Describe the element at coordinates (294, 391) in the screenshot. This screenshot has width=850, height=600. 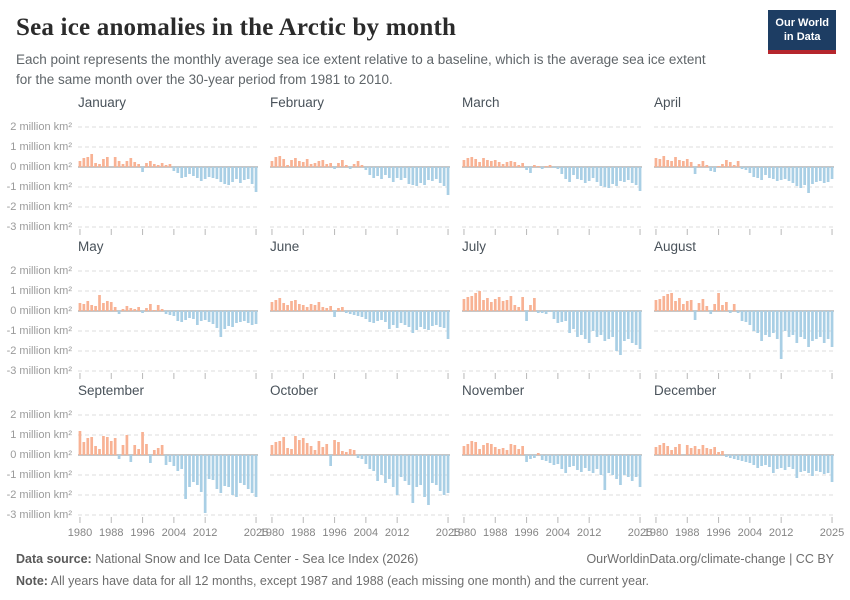
I see `panel-title: October` at that location.